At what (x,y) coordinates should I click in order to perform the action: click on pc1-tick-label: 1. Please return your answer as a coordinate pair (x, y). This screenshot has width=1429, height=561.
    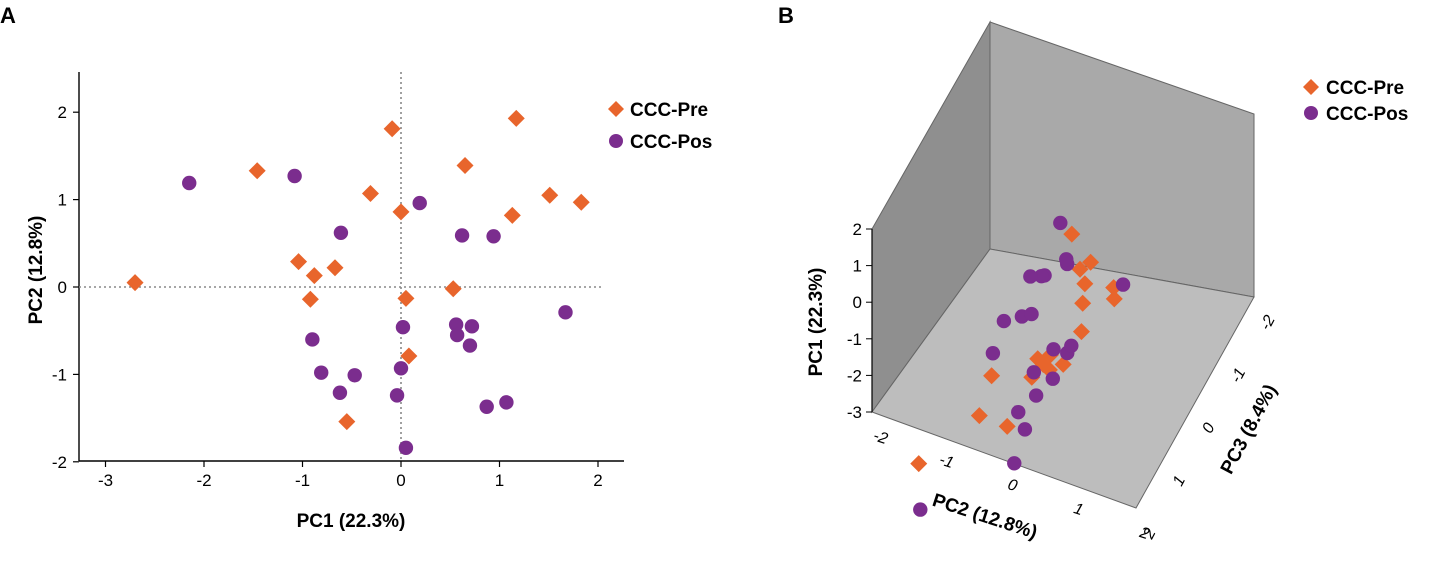
    Looking at the image, I should click on (857, 266).